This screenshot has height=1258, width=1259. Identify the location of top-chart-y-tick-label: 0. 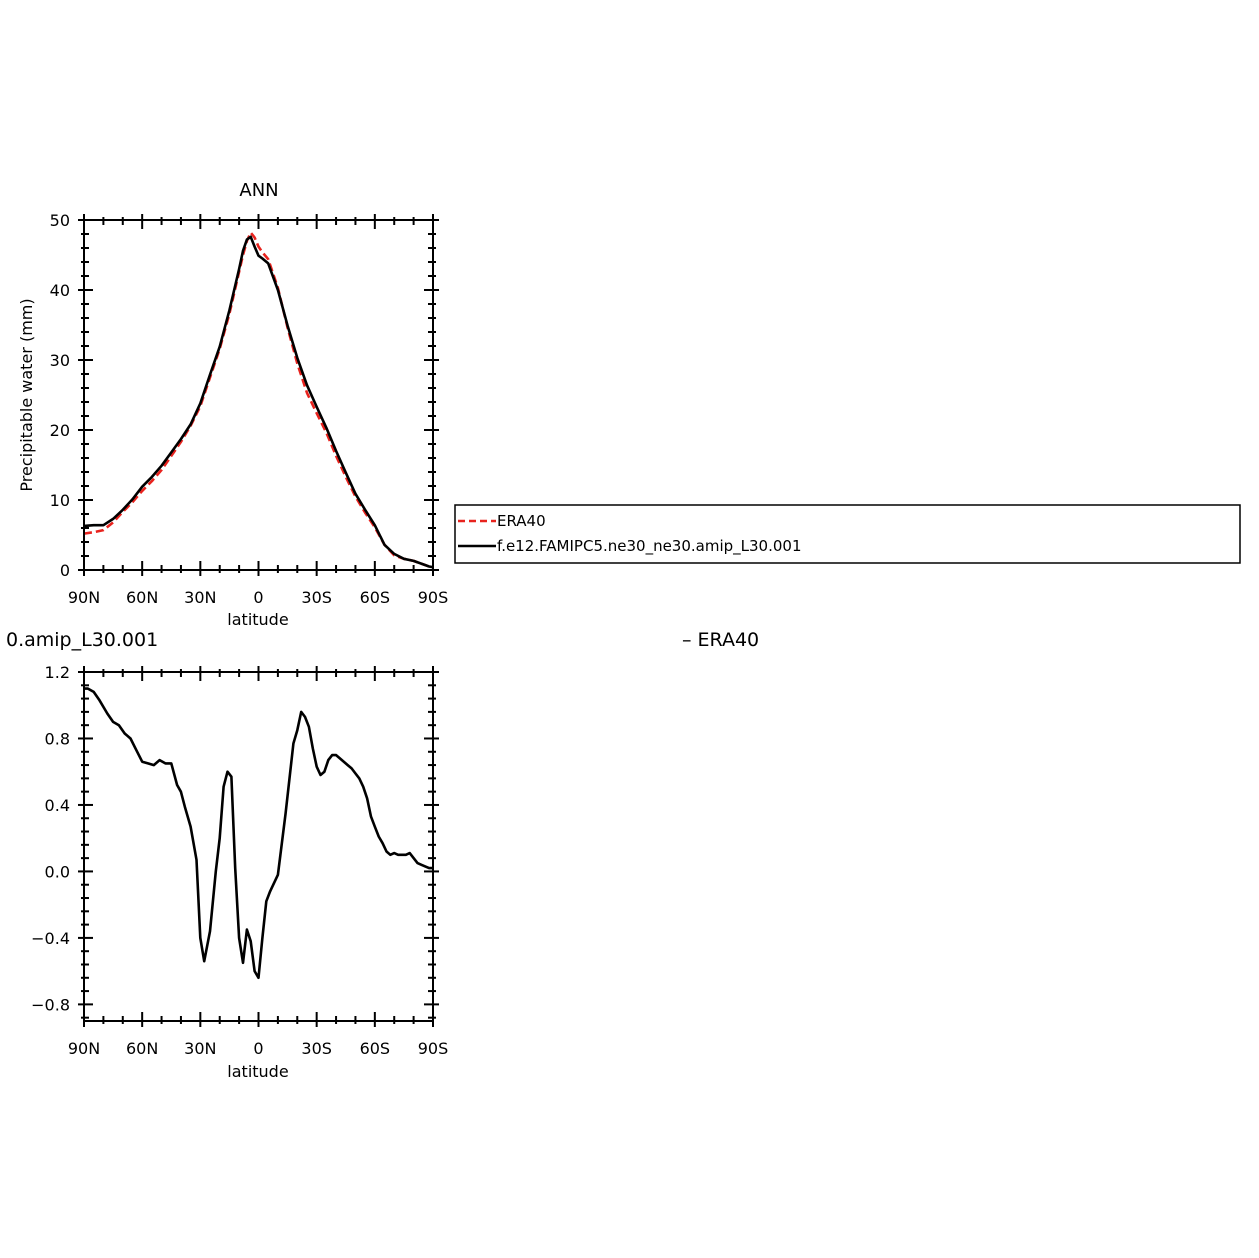
(65, 570).